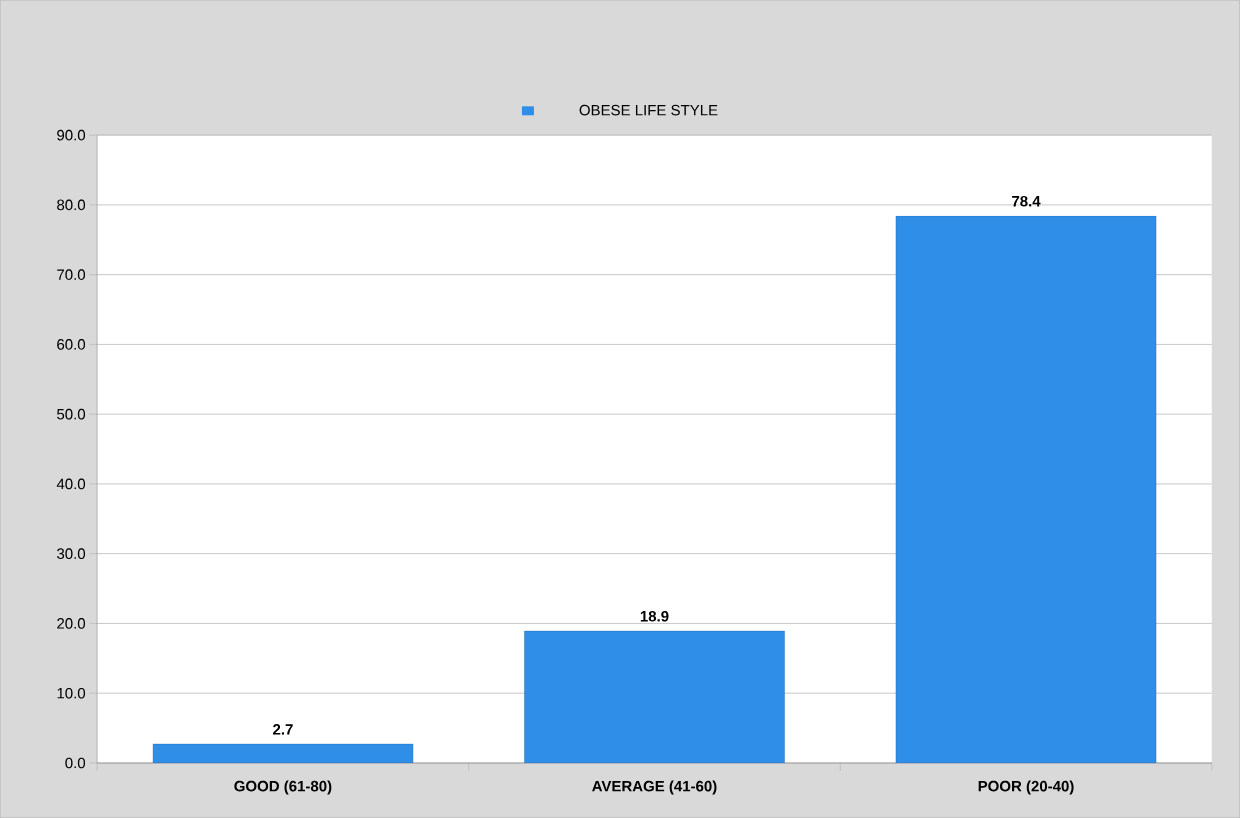 The image size is (1240, 818). Describe the element at coordinates (71, 553) in the screenshot. I see `y-tick-label: 30.0` at that location.